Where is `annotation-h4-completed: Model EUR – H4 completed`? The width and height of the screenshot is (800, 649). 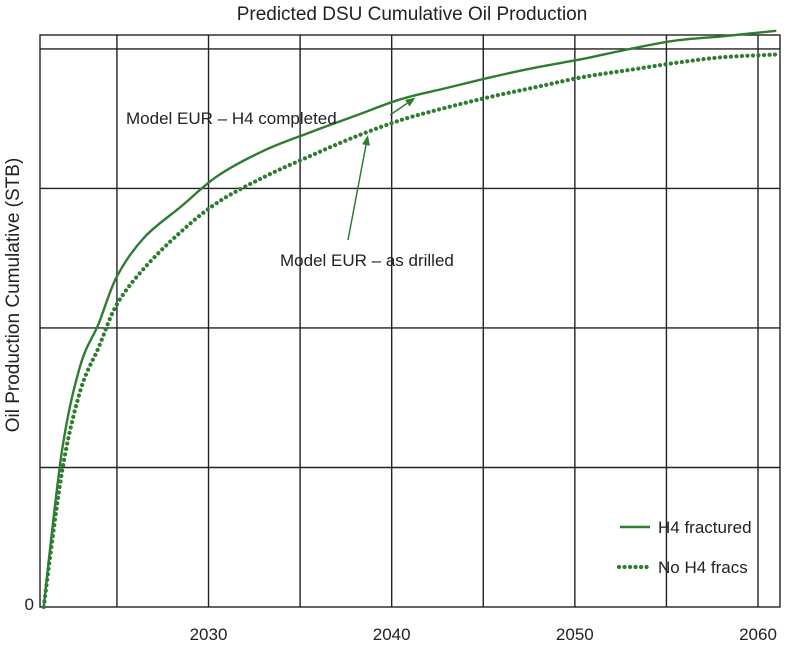 annotation-h4-completed: Model EUR – H4 completed is located at coordinates (271, 112).